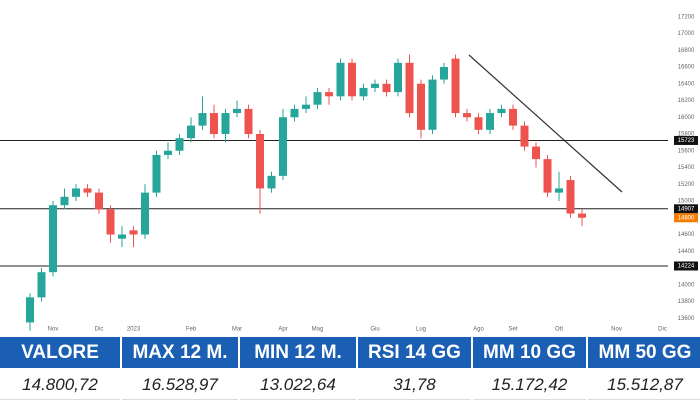  I want to click on x-tick-label: Mag, so click(318, 330).